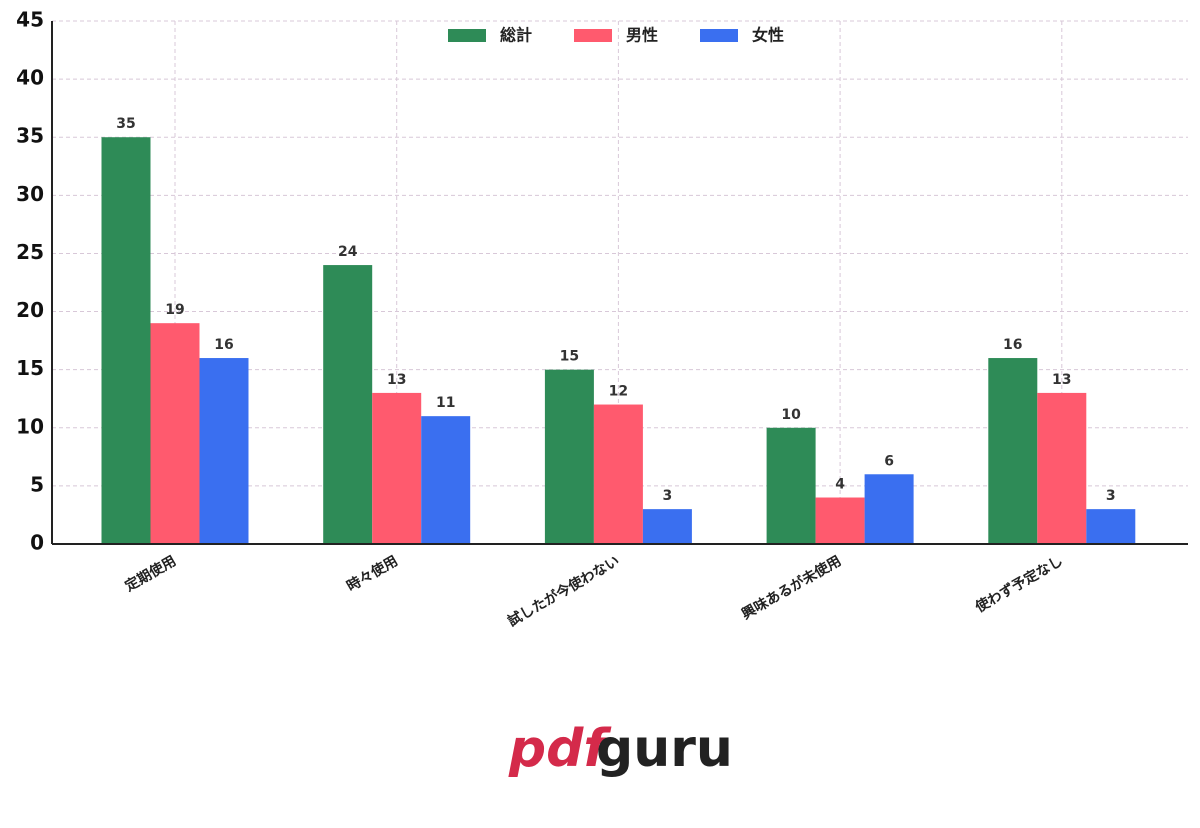 The width and height of the screenshot is (1200, 828). I want to click on y-tick-label: 25, so click(30, 252).